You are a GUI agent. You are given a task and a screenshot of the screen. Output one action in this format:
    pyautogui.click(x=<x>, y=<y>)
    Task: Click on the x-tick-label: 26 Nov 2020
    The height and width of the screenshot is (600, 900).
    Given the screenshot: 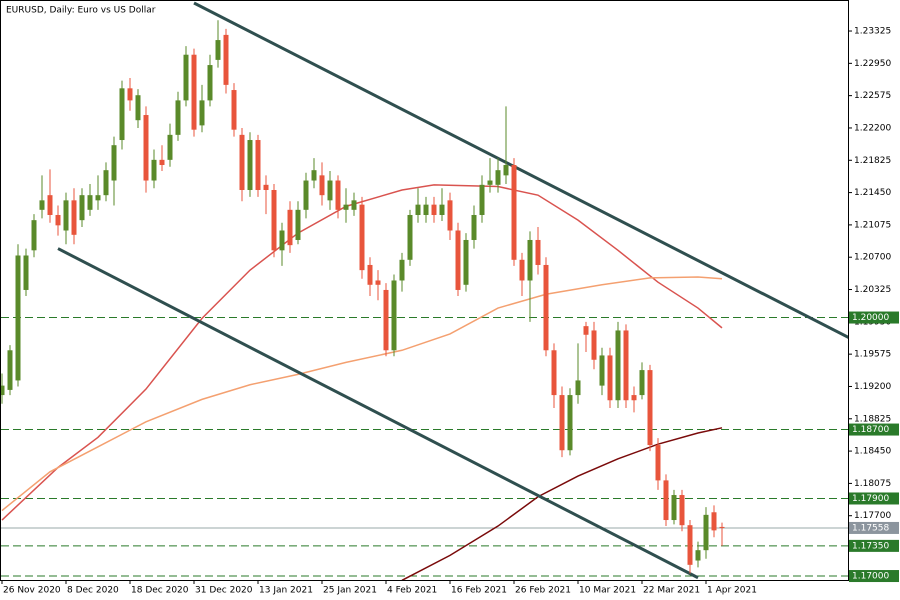 What is the action you would take?
    pyautogui.click(x=32, y=591)
    